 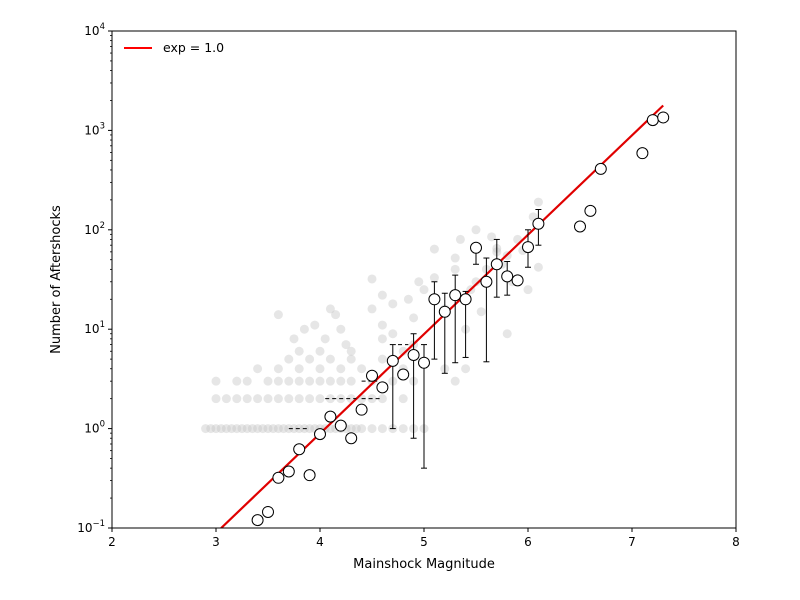 What do you see at coordinates (216, 542) in the screenshot?
I see `x-tick-label: 3` at bounding box center [216, 542].